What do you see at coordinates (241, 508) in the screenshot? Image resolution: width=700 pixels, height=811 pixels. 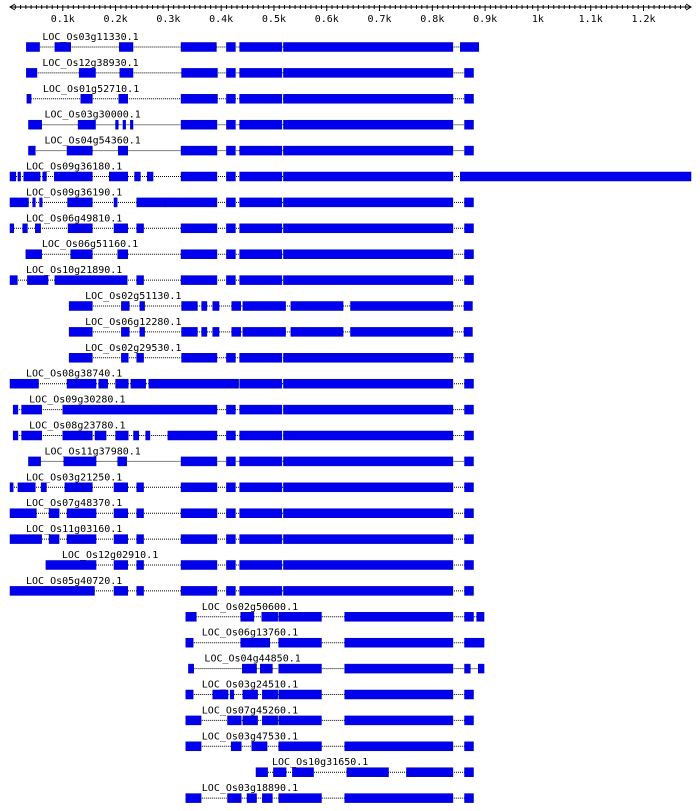 I see `gene-track: LOC_Os07g48370.1` at bounding box center [241, 508].